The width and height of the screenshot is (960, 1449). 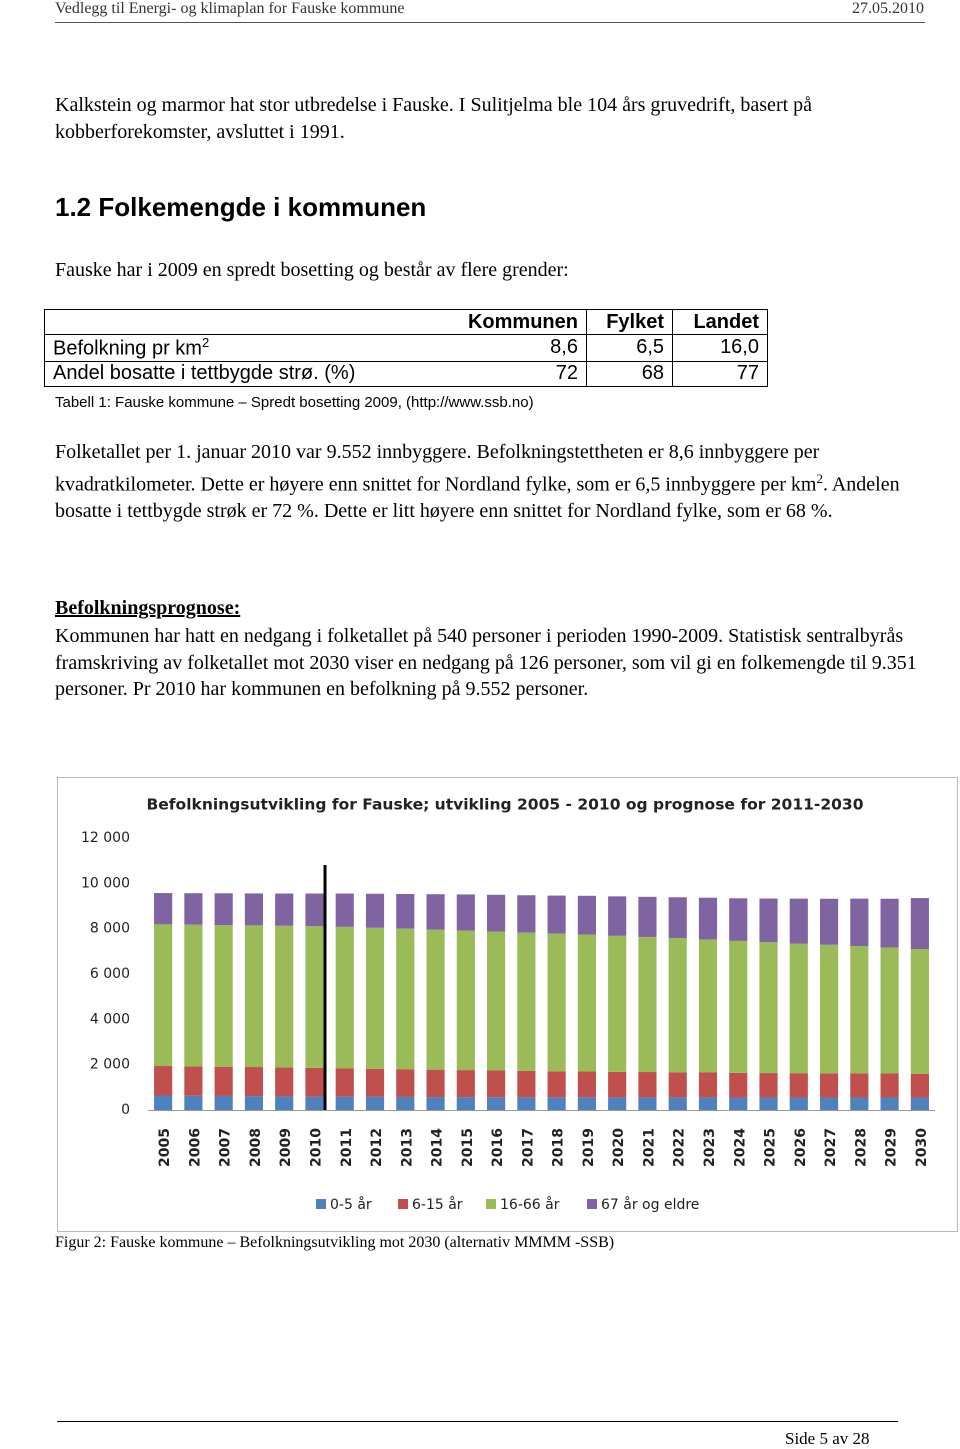 I want to click on x-tick-label: 2021, so click(x=649, y=1147).